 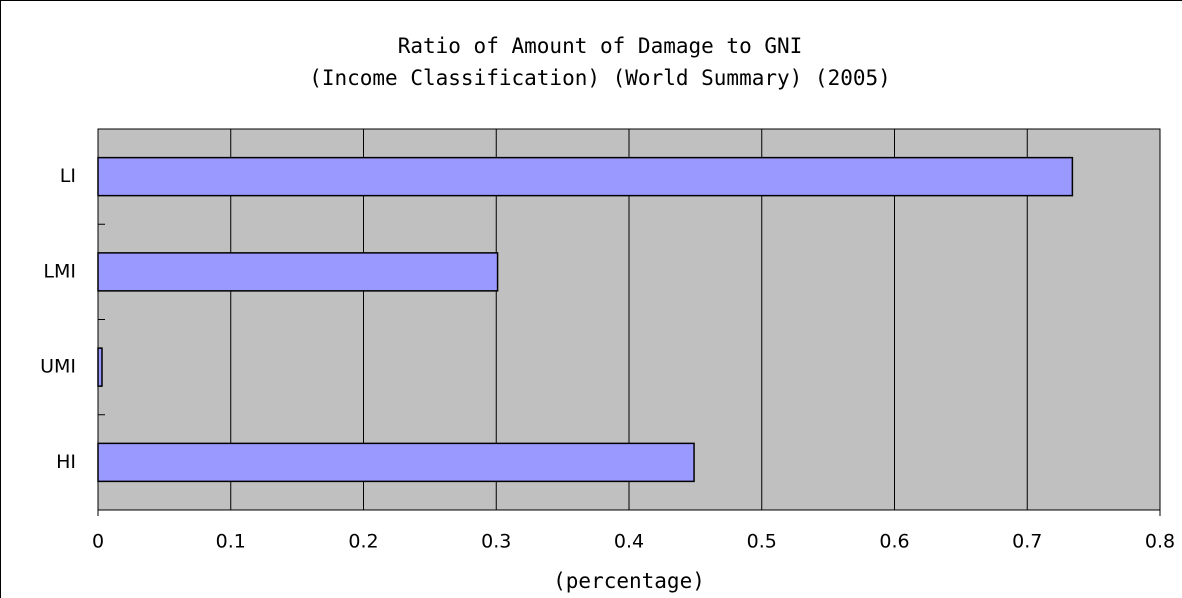 I want to click on x-axis-title: (percentage), so click(x=629, y=581).